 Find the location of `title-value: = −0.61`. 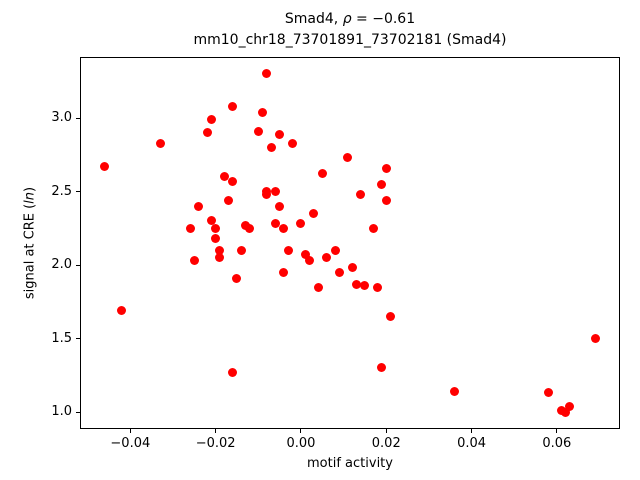

title-value: = −0.61 is located at coordinates (383, 19).